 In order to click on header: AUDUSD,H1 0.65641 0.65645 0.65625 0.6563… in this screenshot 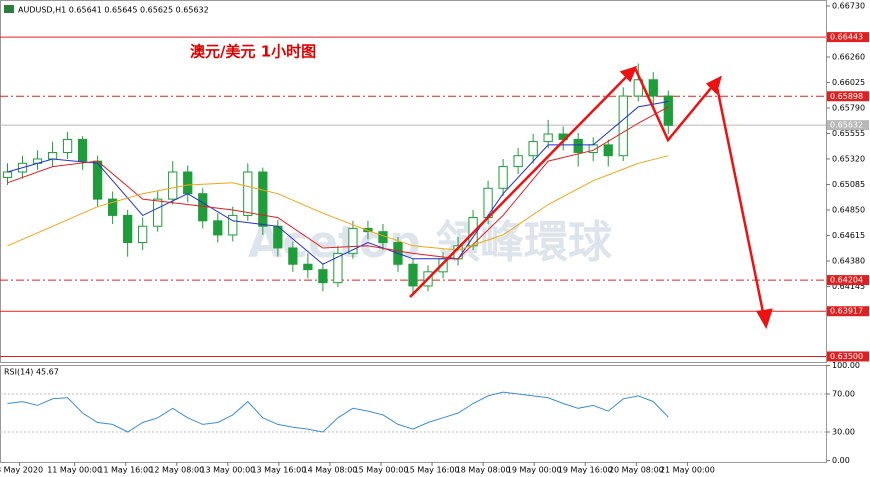, I will do `click(113, 10)`.